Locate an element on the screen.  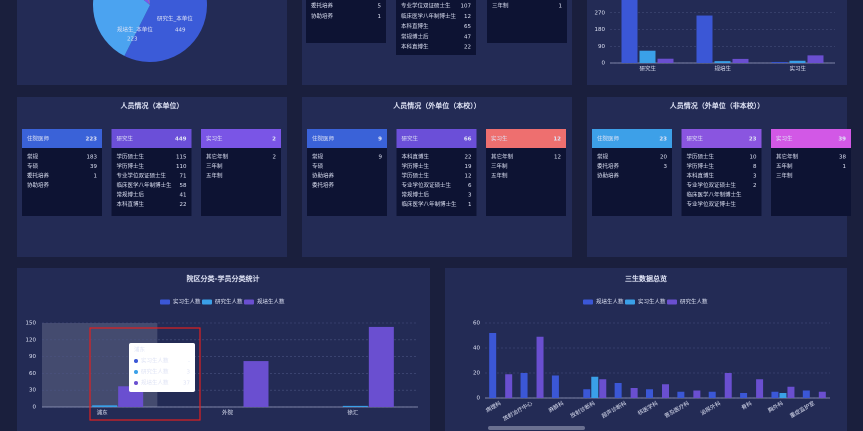
tooltip-dot is located at coordinates (136, 361).